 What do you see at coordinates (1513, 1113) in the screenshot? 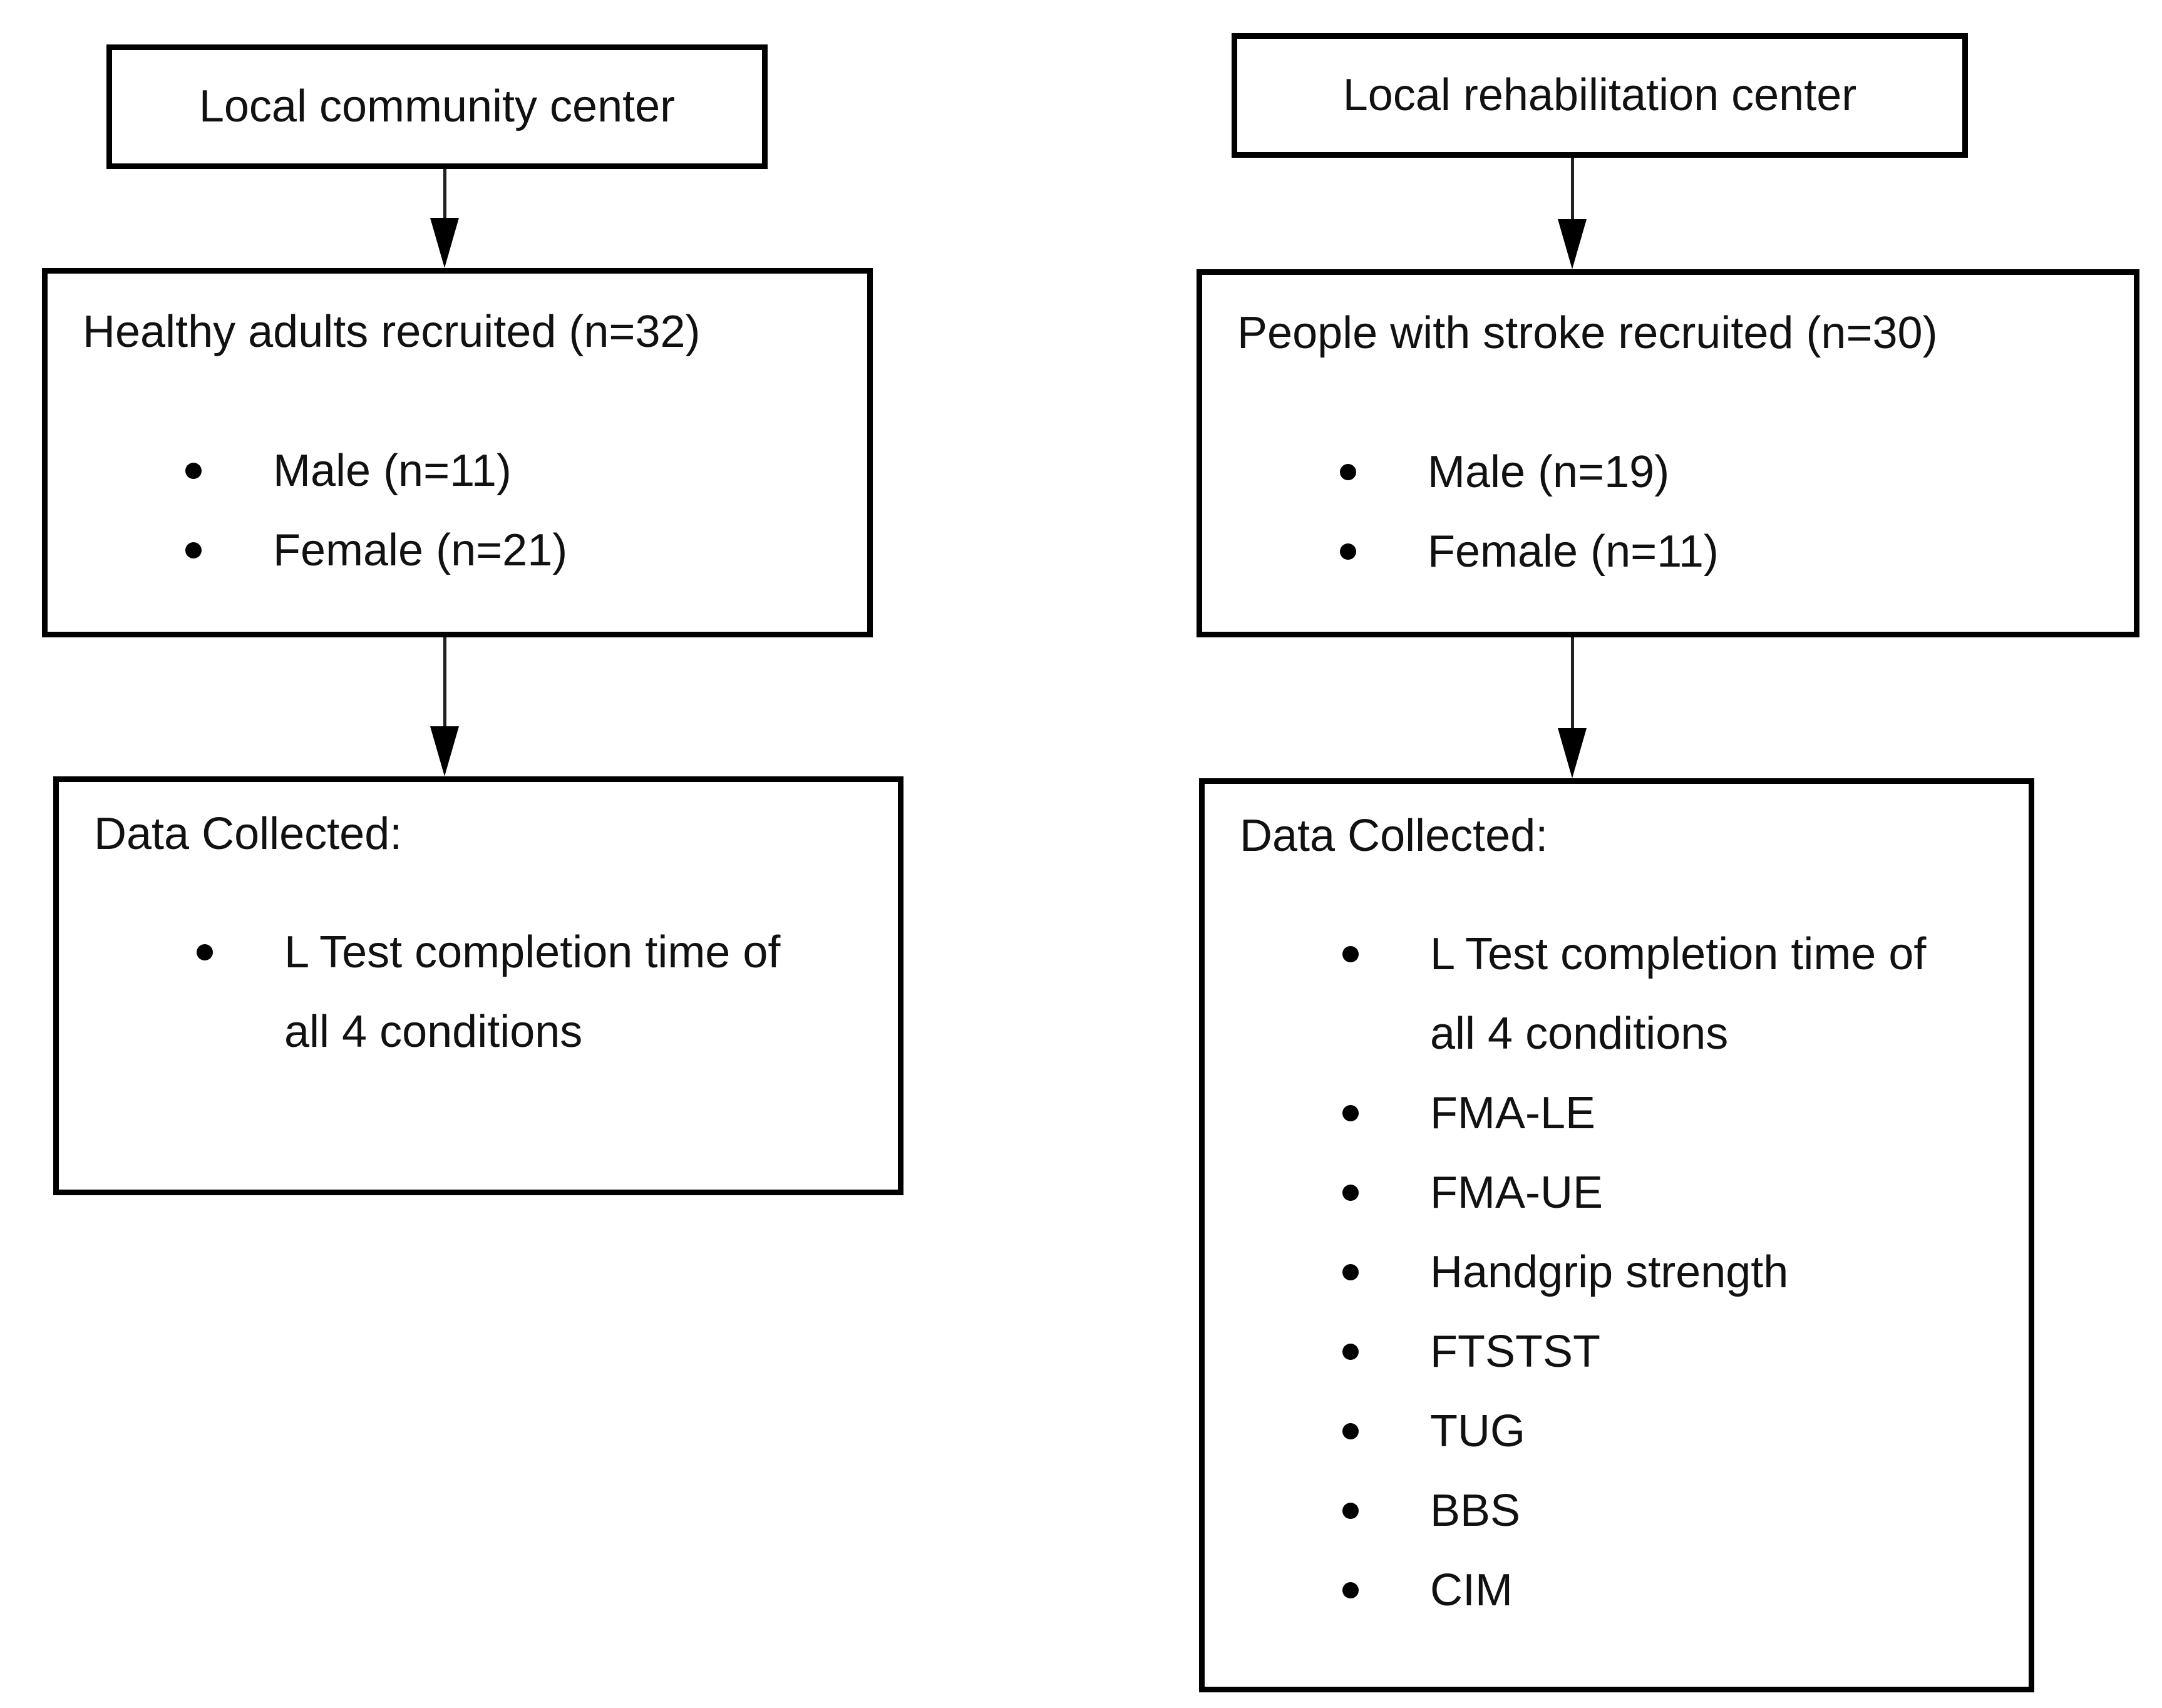
I see `right-data-bullet-fma-le: FMA-LE` at bounding box center [1513, 1113].